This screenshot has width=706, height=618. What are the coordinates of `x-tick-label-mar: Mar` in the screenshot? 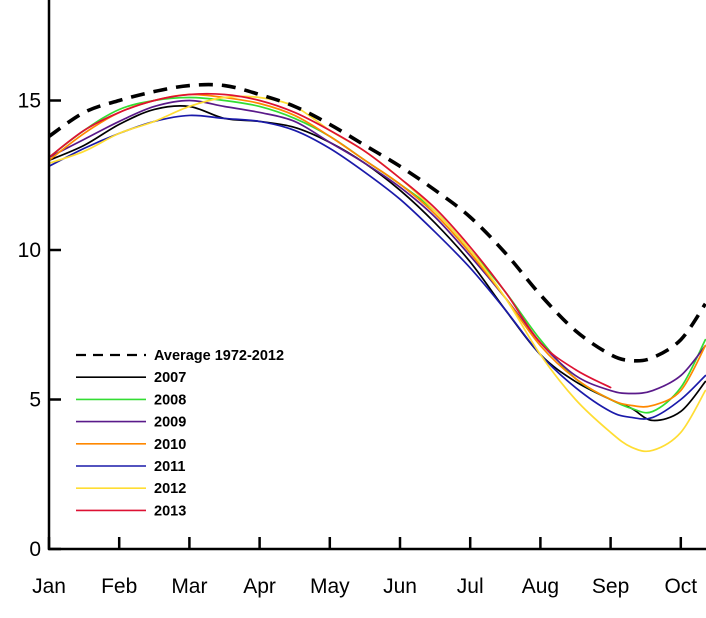 It's located at (189, 586).